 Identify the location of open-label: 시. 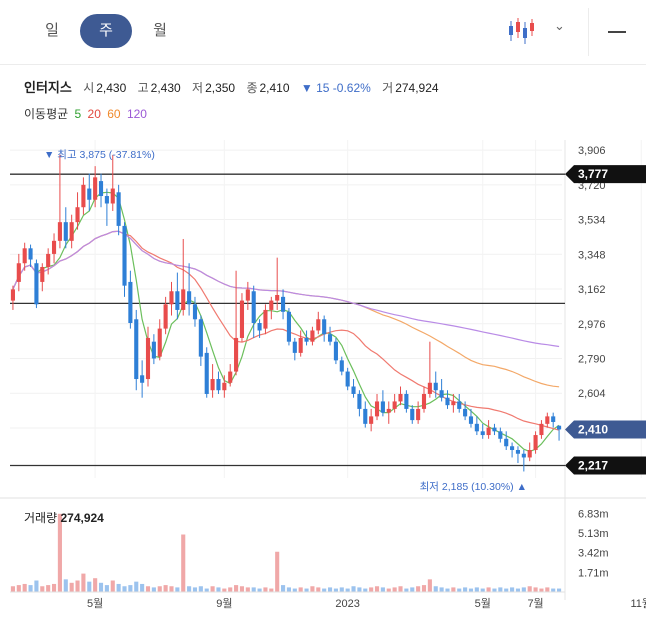
(89, 88).